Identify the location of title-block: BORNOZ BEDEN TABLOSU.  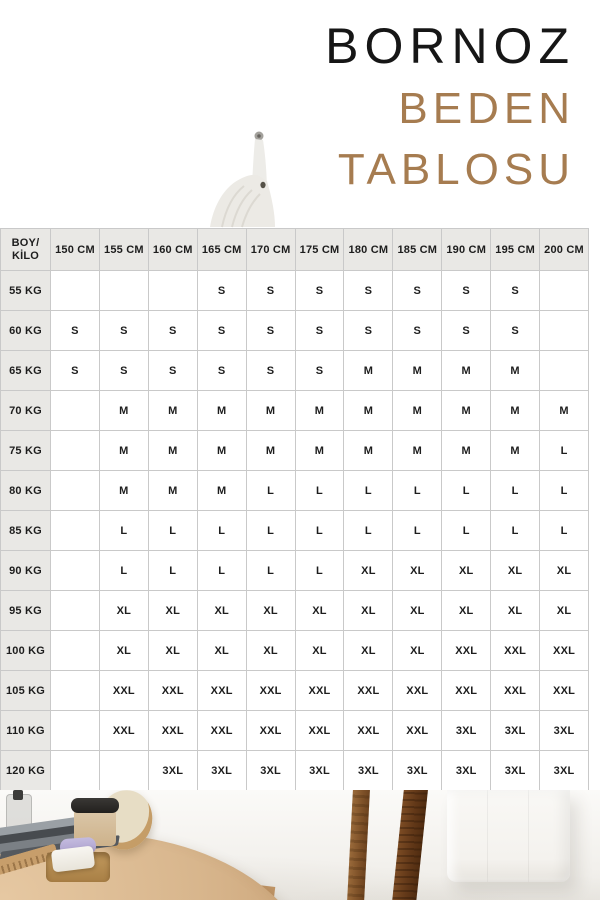
(450, 107).